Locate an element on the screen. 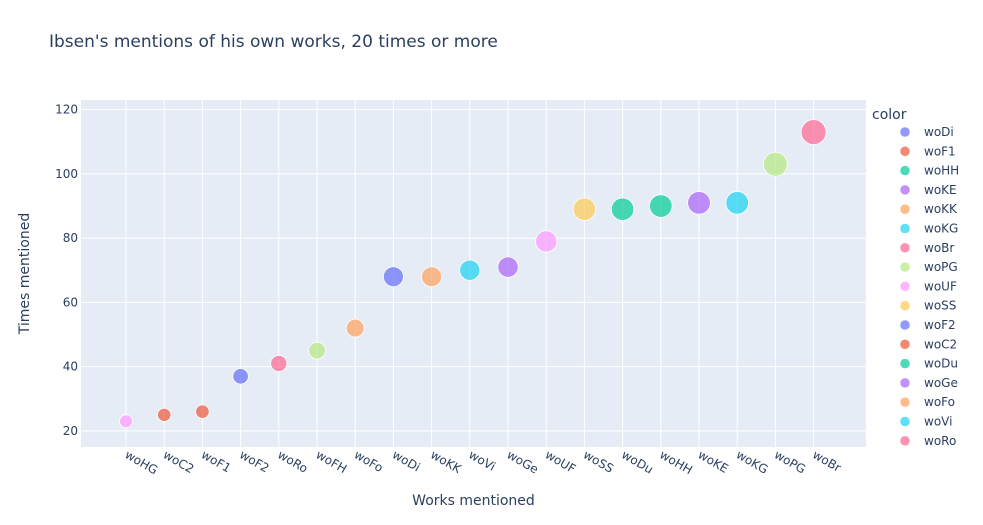 The image size is (983, 525). legend-label: woDu is located at coordinates (941, 364).